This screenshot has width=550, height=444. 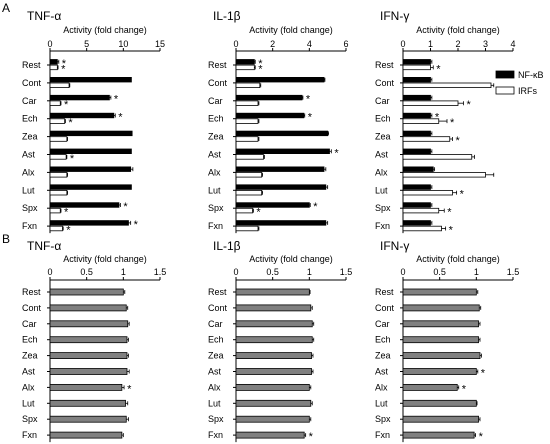 What do you see at coordinates (382, 101) in the screenshot?
I see `category-label: Car` at bounding box center [382, 101].